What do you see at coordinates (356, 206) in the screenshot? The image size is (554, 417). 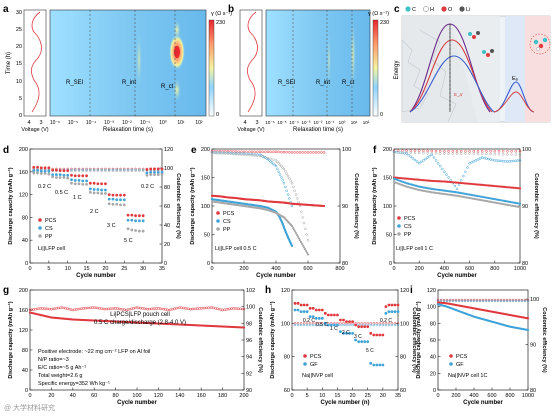 I see `y2-axis-label: Coulombic efficiency (%)` at bounding box center [356, 206].